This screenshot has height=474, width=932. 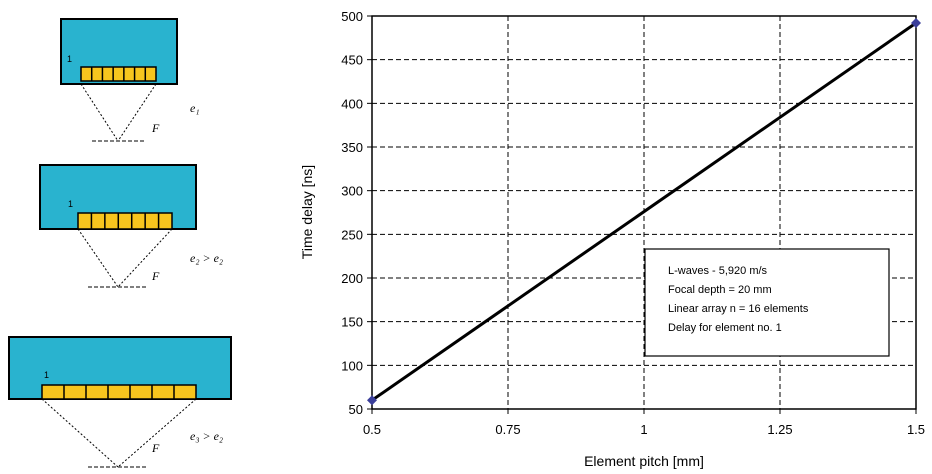 I want to click on y-axis-ticks: 50 100 150 200 250 300 350 400 450 500, so click(x=356, y=213).